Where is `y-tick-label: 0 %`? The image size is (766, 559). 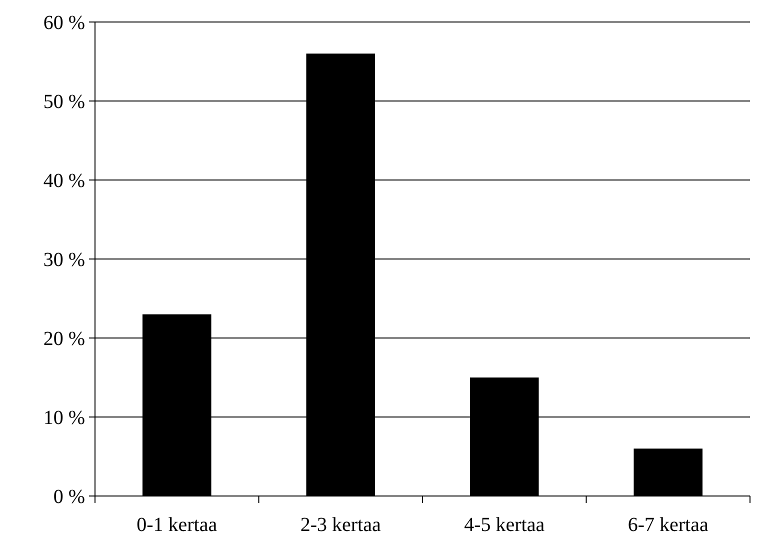
y-tick-label: 0 % is located at coordinates (69, 497).